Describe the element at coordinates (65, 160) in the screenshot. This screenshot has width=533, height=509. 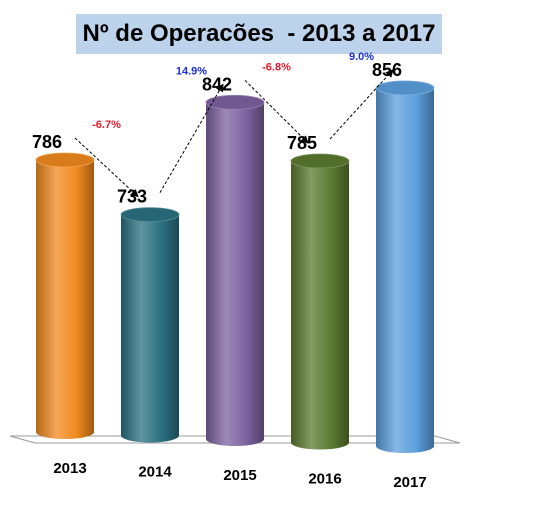
I see `bar-top-2013` at that location.